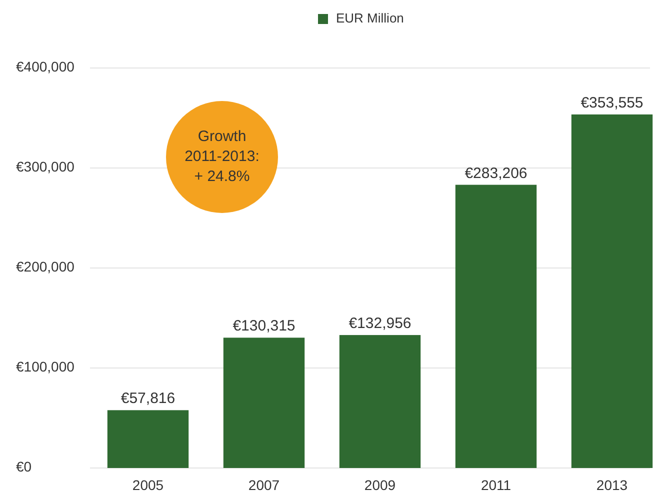 The width and height of the screenshot is (656, 496). I want to click on annotation: Growth, so click(222, 136).